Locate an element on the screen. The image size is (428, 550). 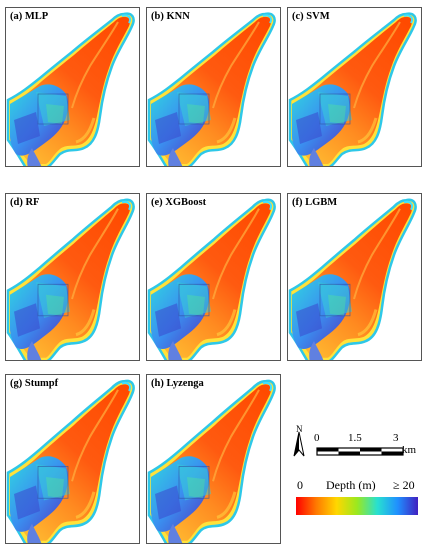
map-panel-xgboost: (e) XGBoost is located at coordinates (213, 277).